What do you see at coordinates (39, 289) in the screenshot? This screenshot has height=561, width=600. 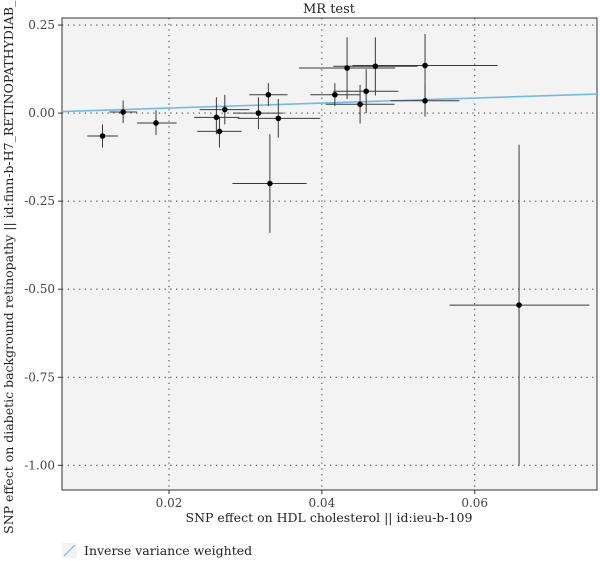 I see `y-tick-label: -0.50` at bounding box center [39, 289].